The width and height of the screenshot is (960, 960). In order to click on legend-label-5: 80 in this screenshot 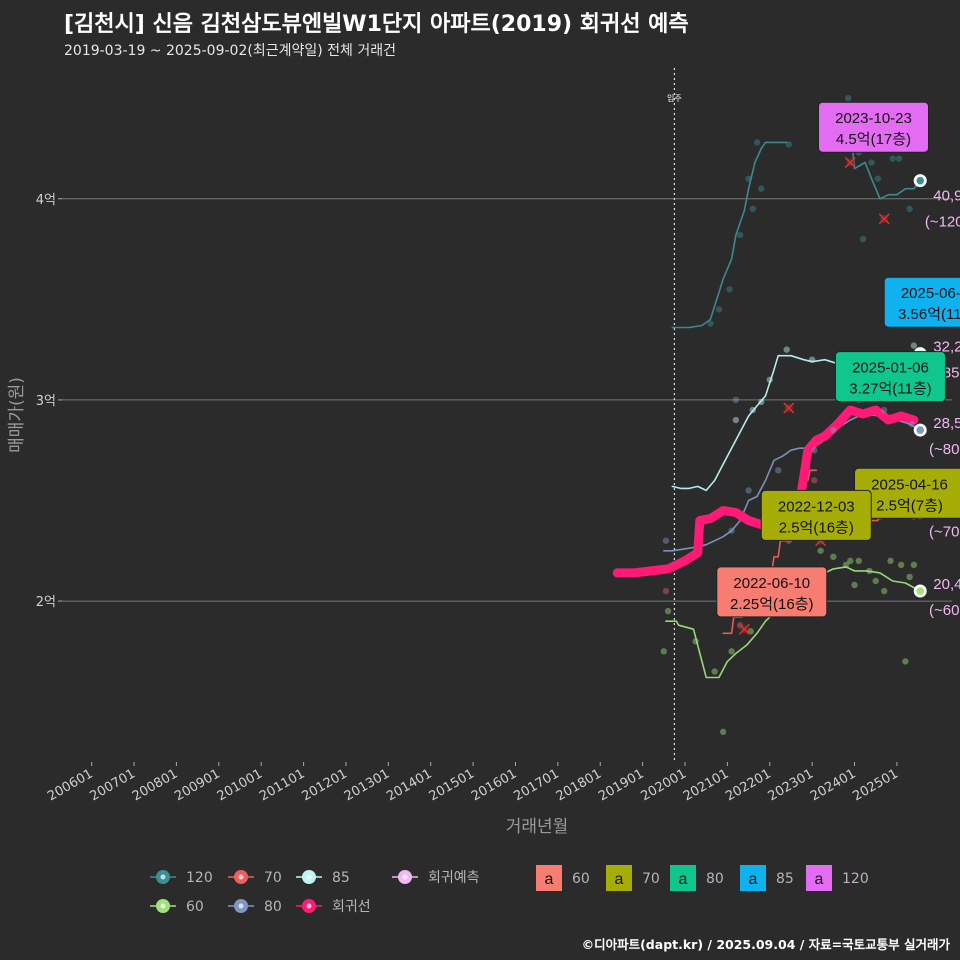, I will do `click(273, 907)`.